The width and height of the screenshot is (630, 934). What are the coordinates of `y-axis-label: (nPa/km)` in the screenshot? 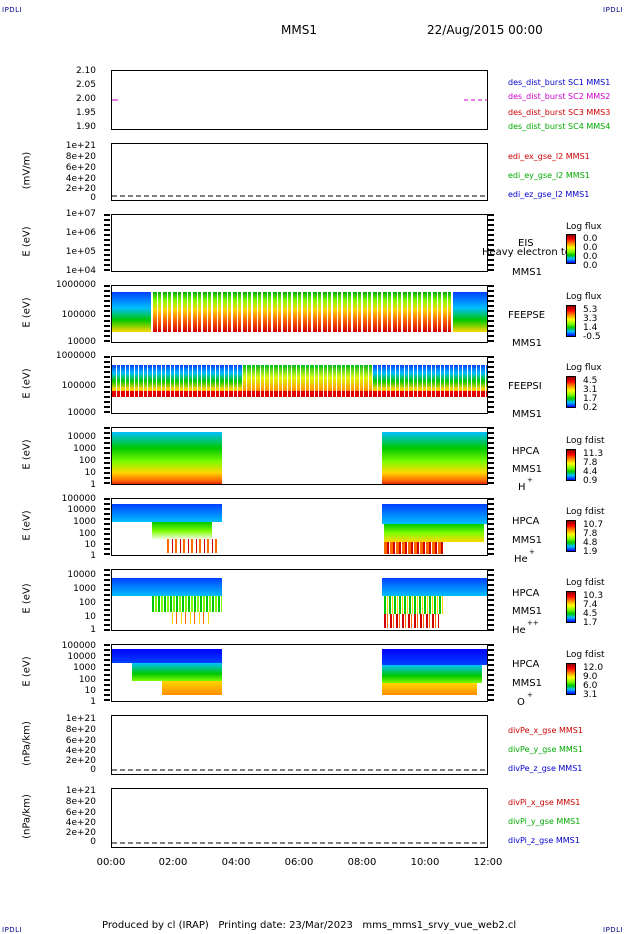 It's located at (27, 743).